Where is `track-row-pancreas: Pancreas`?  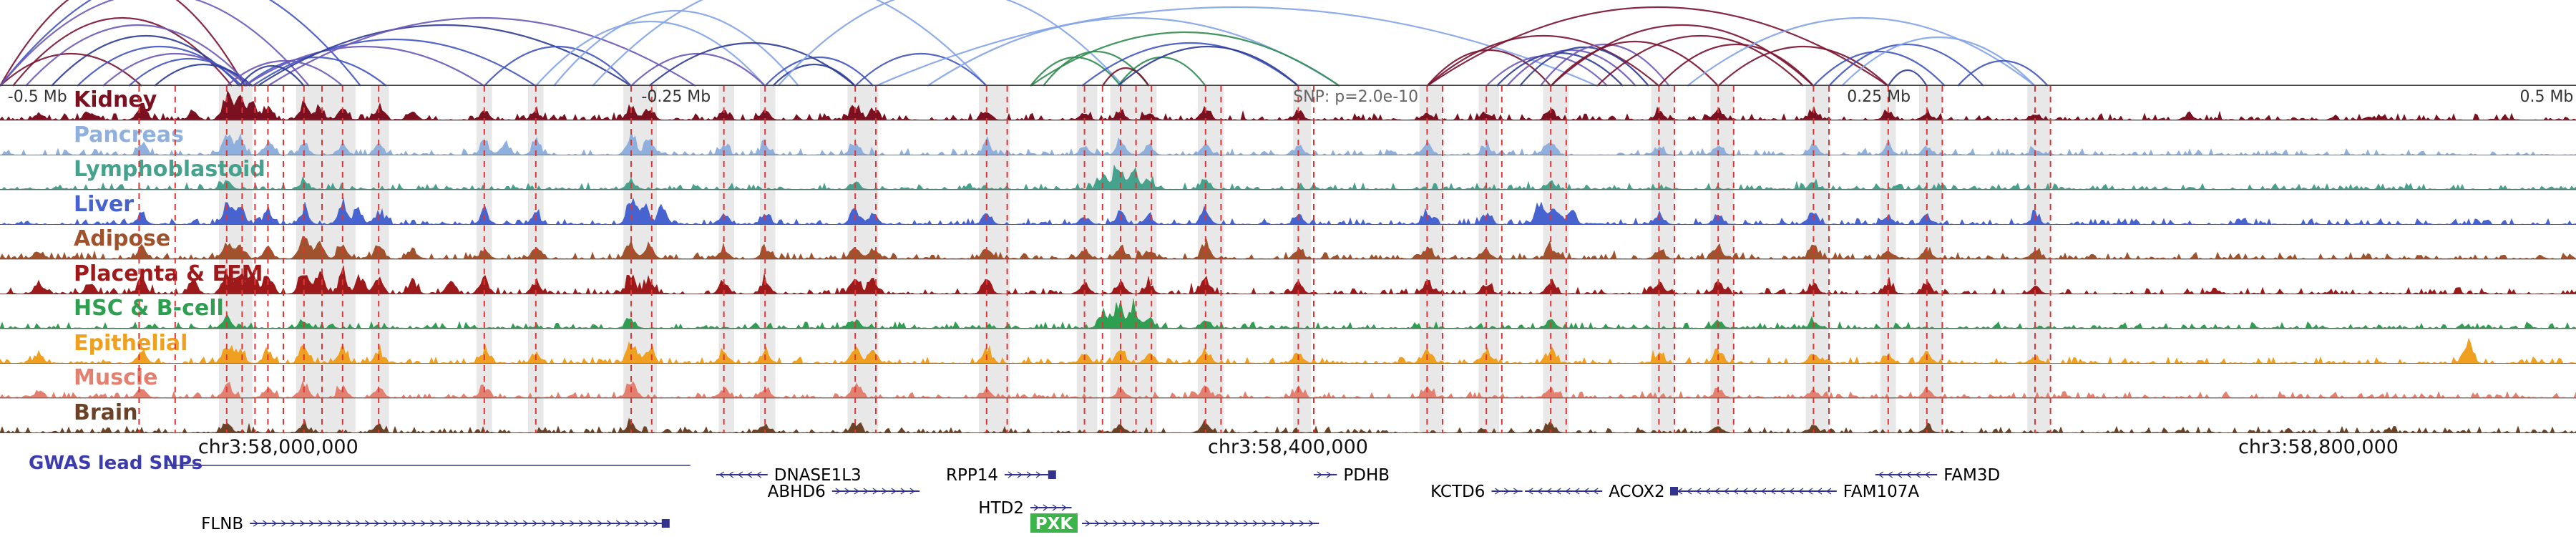
track-row-pancreas: Pancreas is located at coordinates (1288, 138).